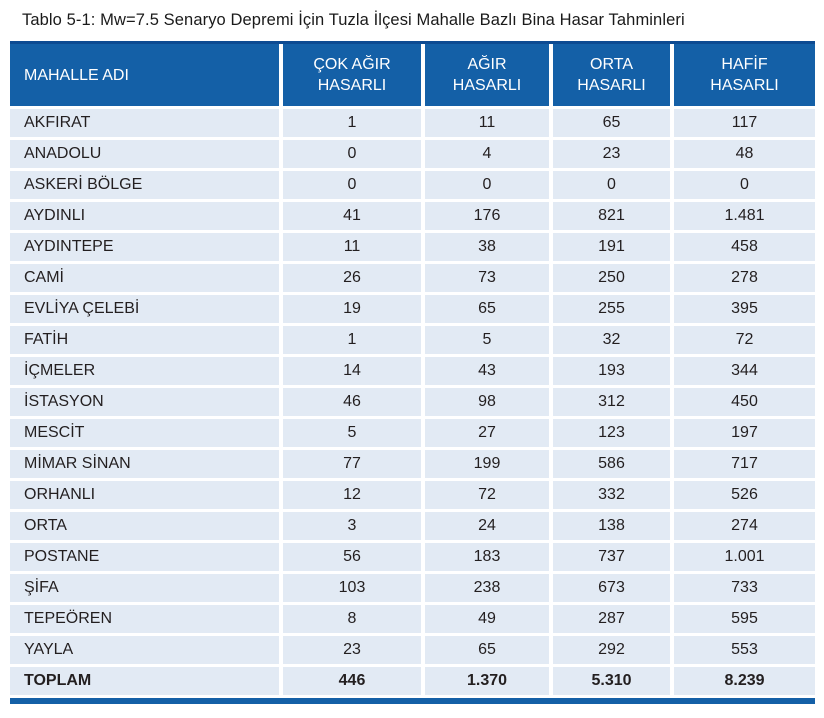  Describe the element at coordinates (611, 247) in the screenshot. I see `value-cell: 191` at that location.